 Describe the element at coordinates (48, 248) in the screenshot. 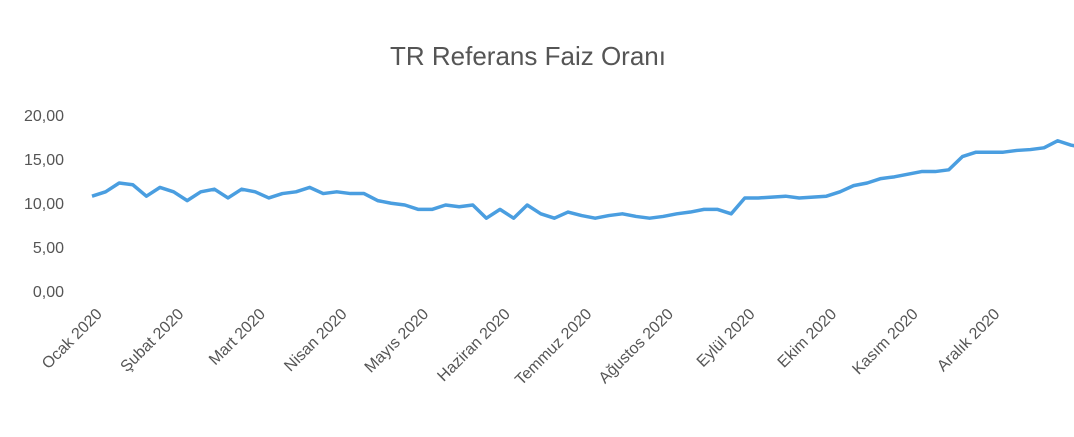

I see `y-tick-label: 5,00` at that location.